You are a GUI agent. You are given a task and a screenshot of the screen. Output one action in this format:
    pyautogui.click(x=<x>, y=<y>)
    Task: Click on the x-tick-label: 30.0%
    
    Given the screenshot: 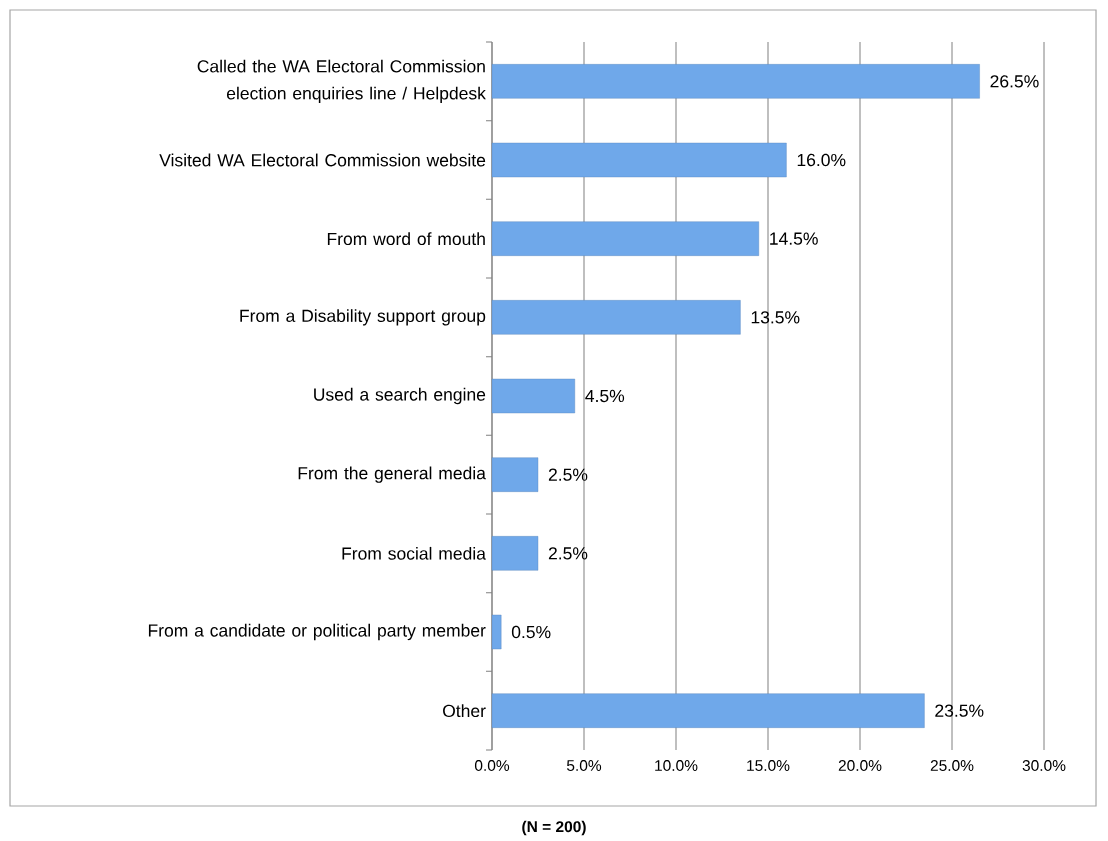 What is the action you would take?
    pyautogui.click(x=1044, y=766)
    